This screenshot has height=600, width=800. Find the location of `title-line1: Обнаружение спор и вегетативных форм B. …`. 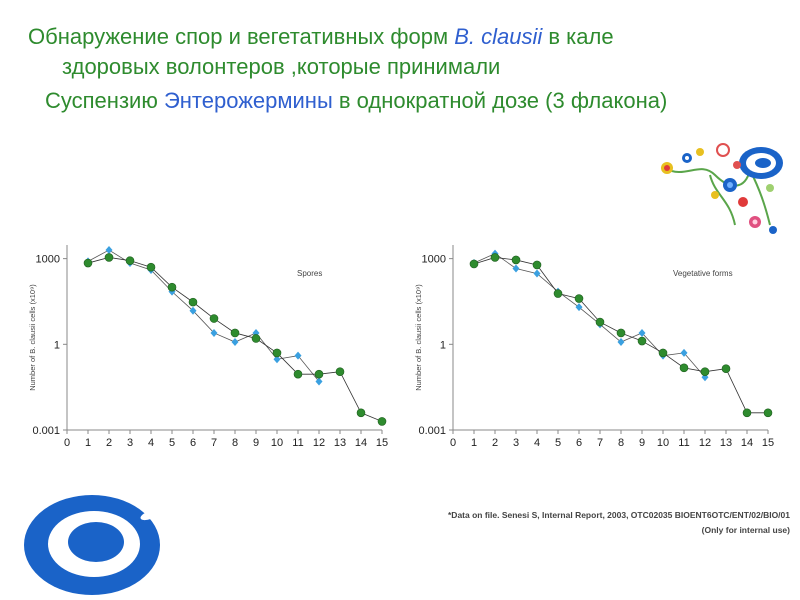

title-line1: Обнаружение спор и вегетативных форм B. … is located at coordinates (321, 36).